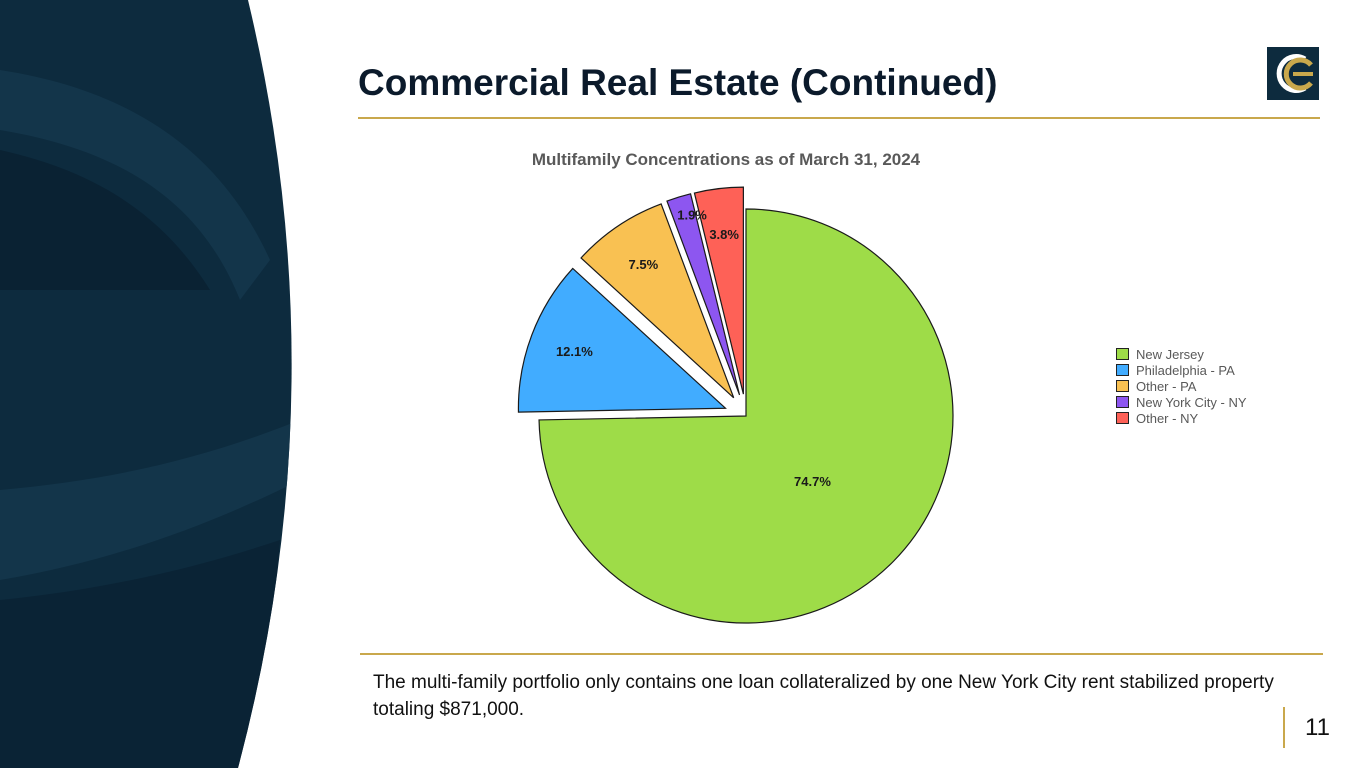 This screenshot has width=1365, height=768. Describe the element at coordinates (1166, 386) in the screenshot. I see `legend-label: Other - PA` at that location.